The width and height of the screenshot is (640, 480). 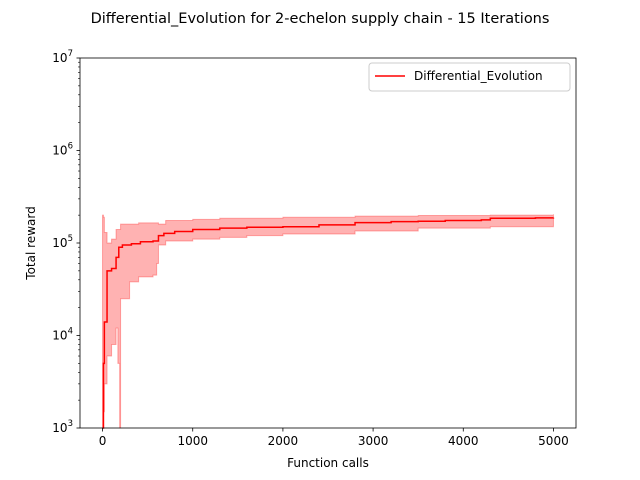 I want to click on x-tick-label: 5000, so click(x=553, y=441).